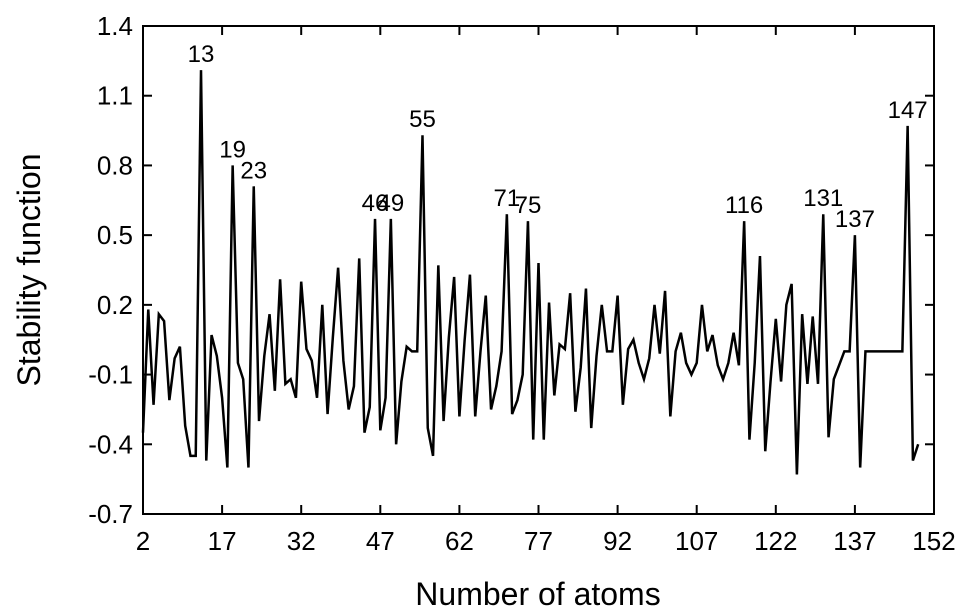 Image resolution: width=972 pixels, height=616 pixels. I want to click on peak-label: 137, so click(855, 219).